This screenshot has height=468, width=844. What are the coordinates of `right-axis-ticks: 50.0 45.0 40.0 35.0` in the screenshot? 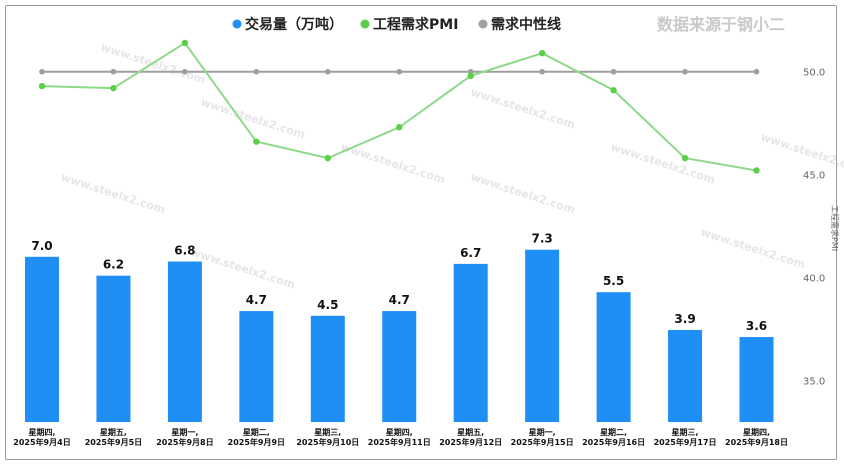 It's located at (814, 228).